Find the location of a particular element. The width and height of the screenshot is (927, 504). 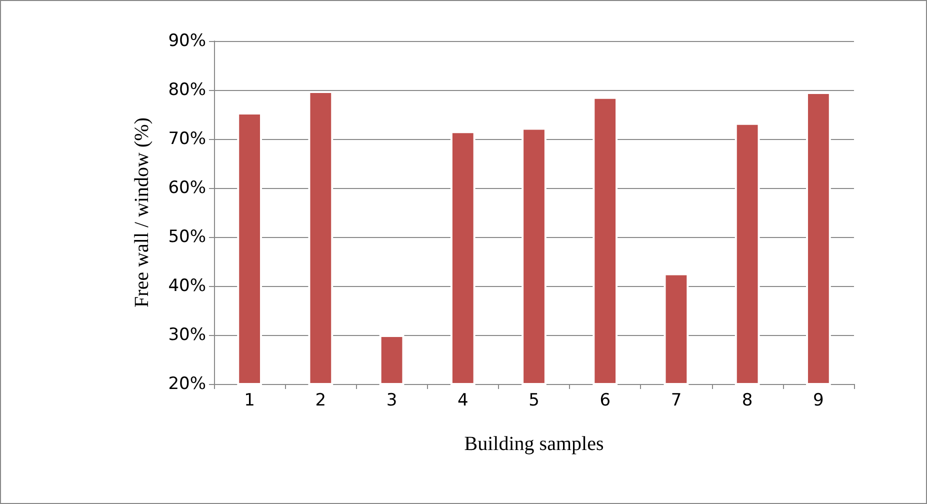

y-tick-label: 60% is located at coordinates (187, 188).